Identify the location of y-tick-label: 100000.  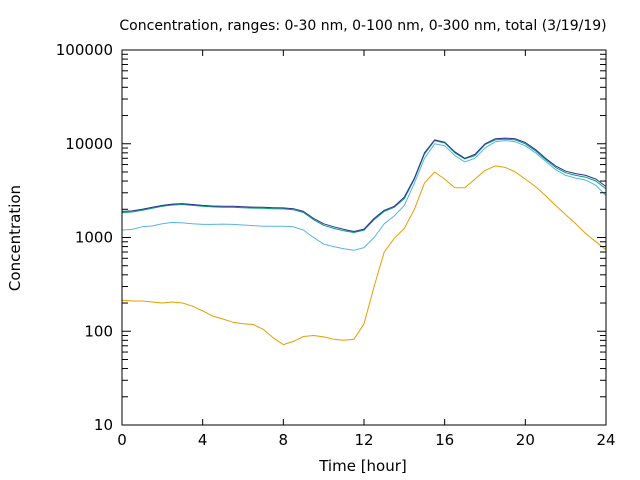
(84, 50).